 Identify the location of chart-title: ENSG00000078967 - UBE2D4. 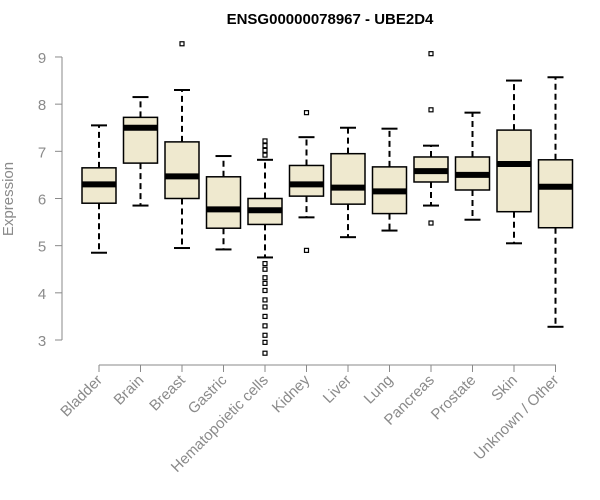
(330, 19).